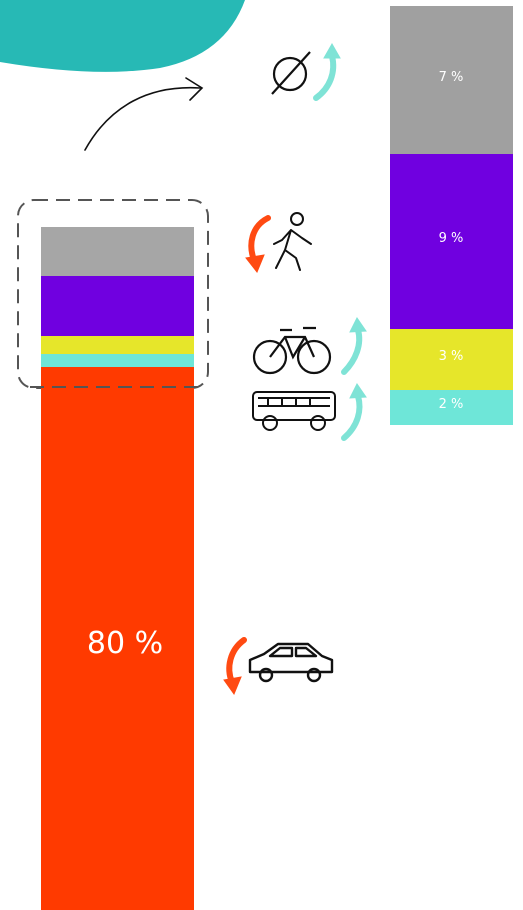 The width and height of the screenshot is (523, 910). What do you see at coordinates (117, 251) in the screenshot?
I see `bar-segment-other` at bounding box center [117, 251].